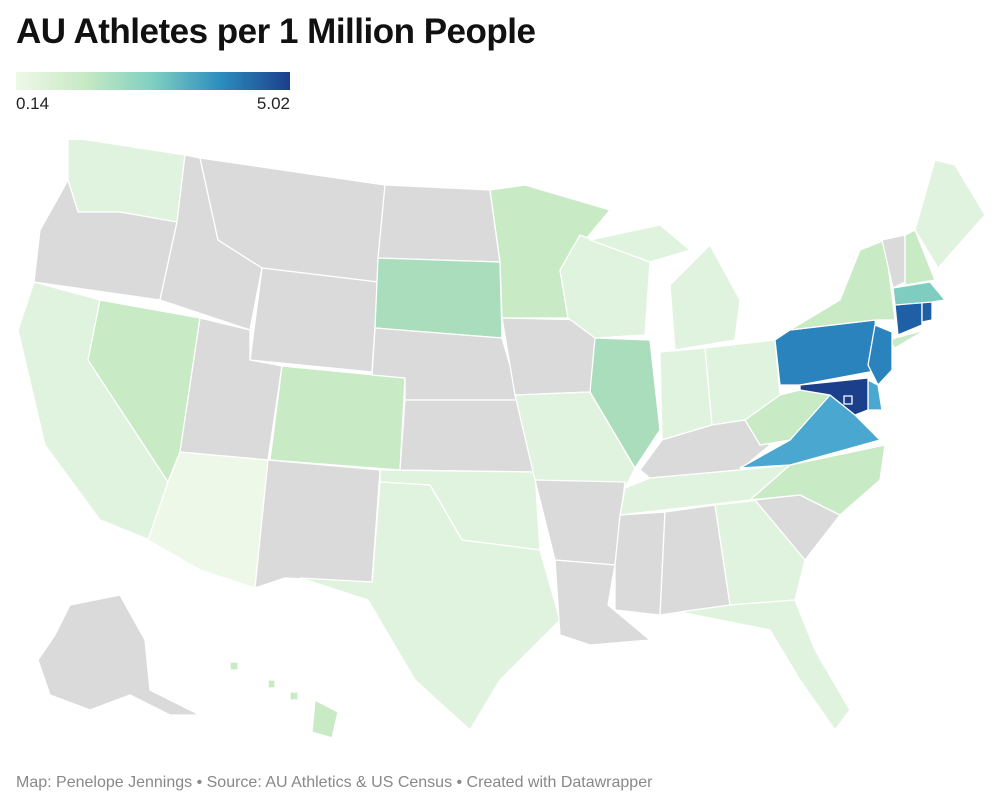 This screenshot has height=811, width=1000. What do you see at coordinates (908, 318) in the screenshot?
I see `state-ct` at bounding box center [908, 318].